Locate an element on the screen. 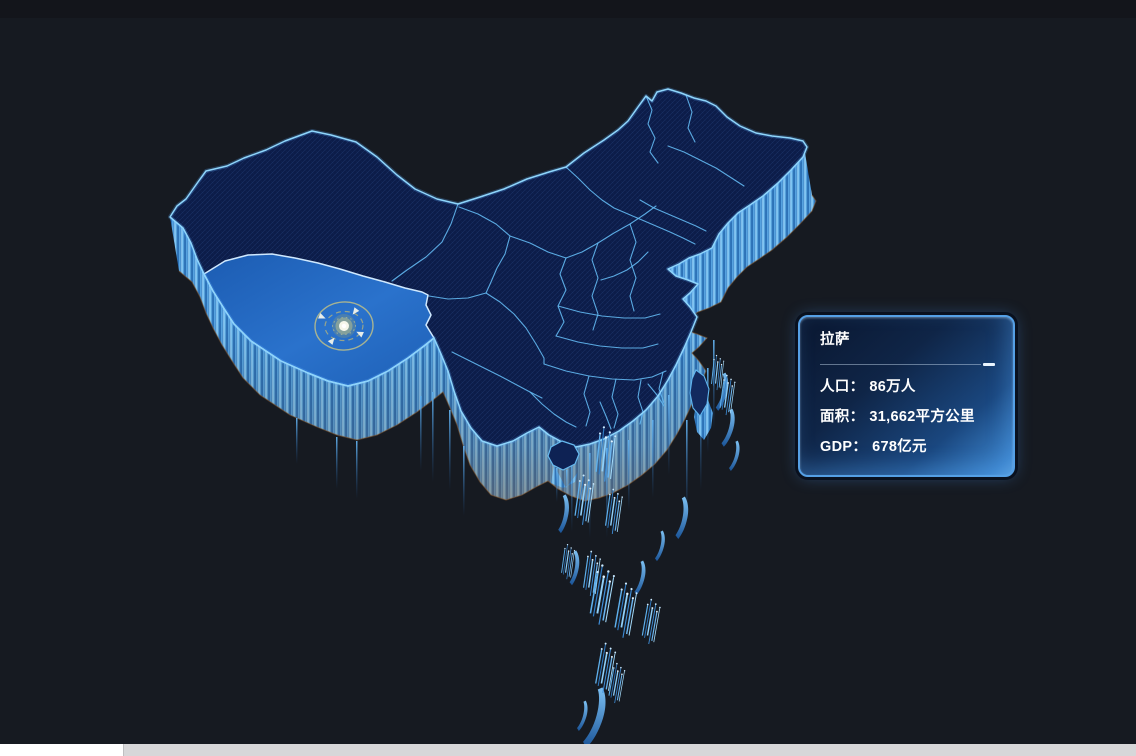  city-marker is located at coordinates (344, 326).